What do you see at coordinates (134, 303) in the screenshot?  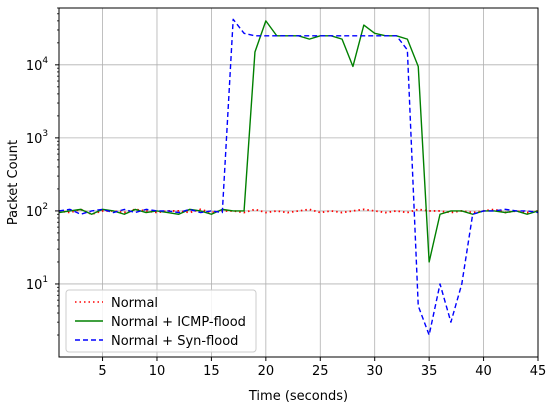 I see `legend-label: Normal` at bounding box center [134, 303].